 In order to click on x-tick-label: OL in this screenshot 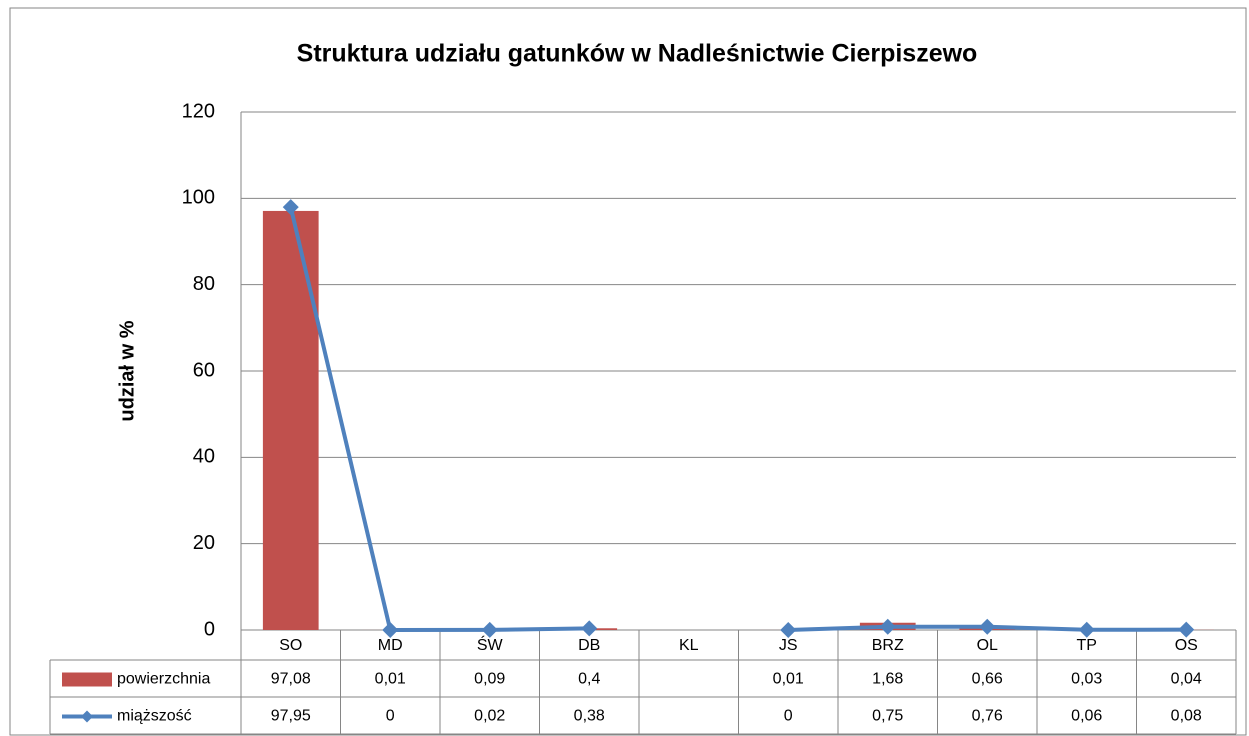, I will do `click(987, 645)`.